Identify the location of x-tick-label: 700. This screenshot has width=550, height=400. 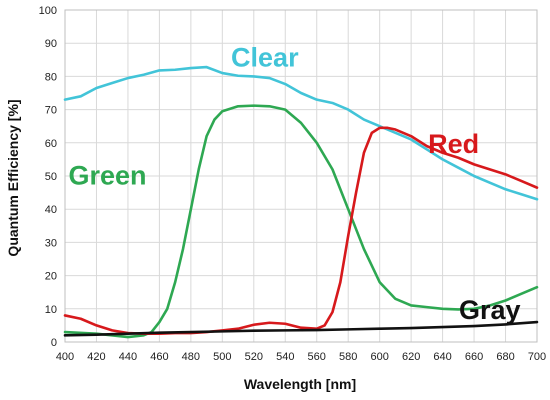
(537, 357).